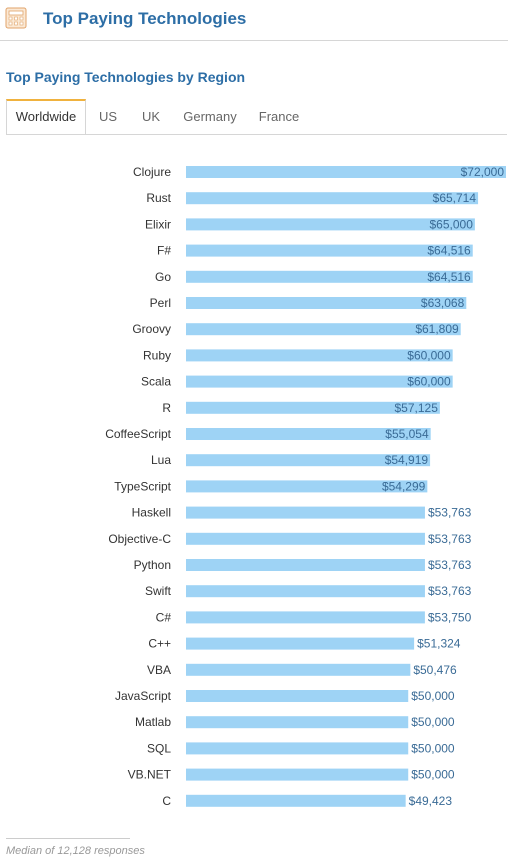 Image resolution: width=514 pixels, height=859 pixels. Describe the element at coordinates (160, 303) in the screenshot. I see `category-label: Perl` at that location.